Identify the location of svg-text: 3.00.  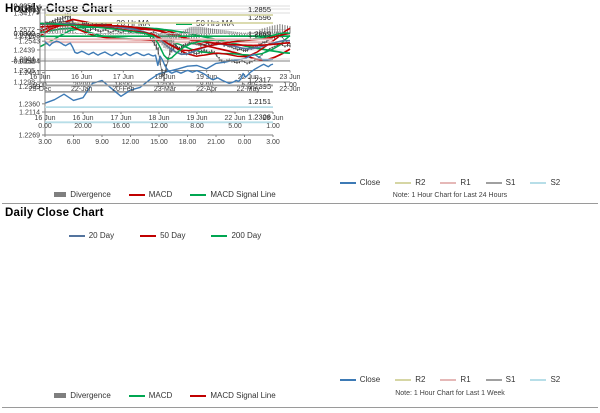
(273, 142).